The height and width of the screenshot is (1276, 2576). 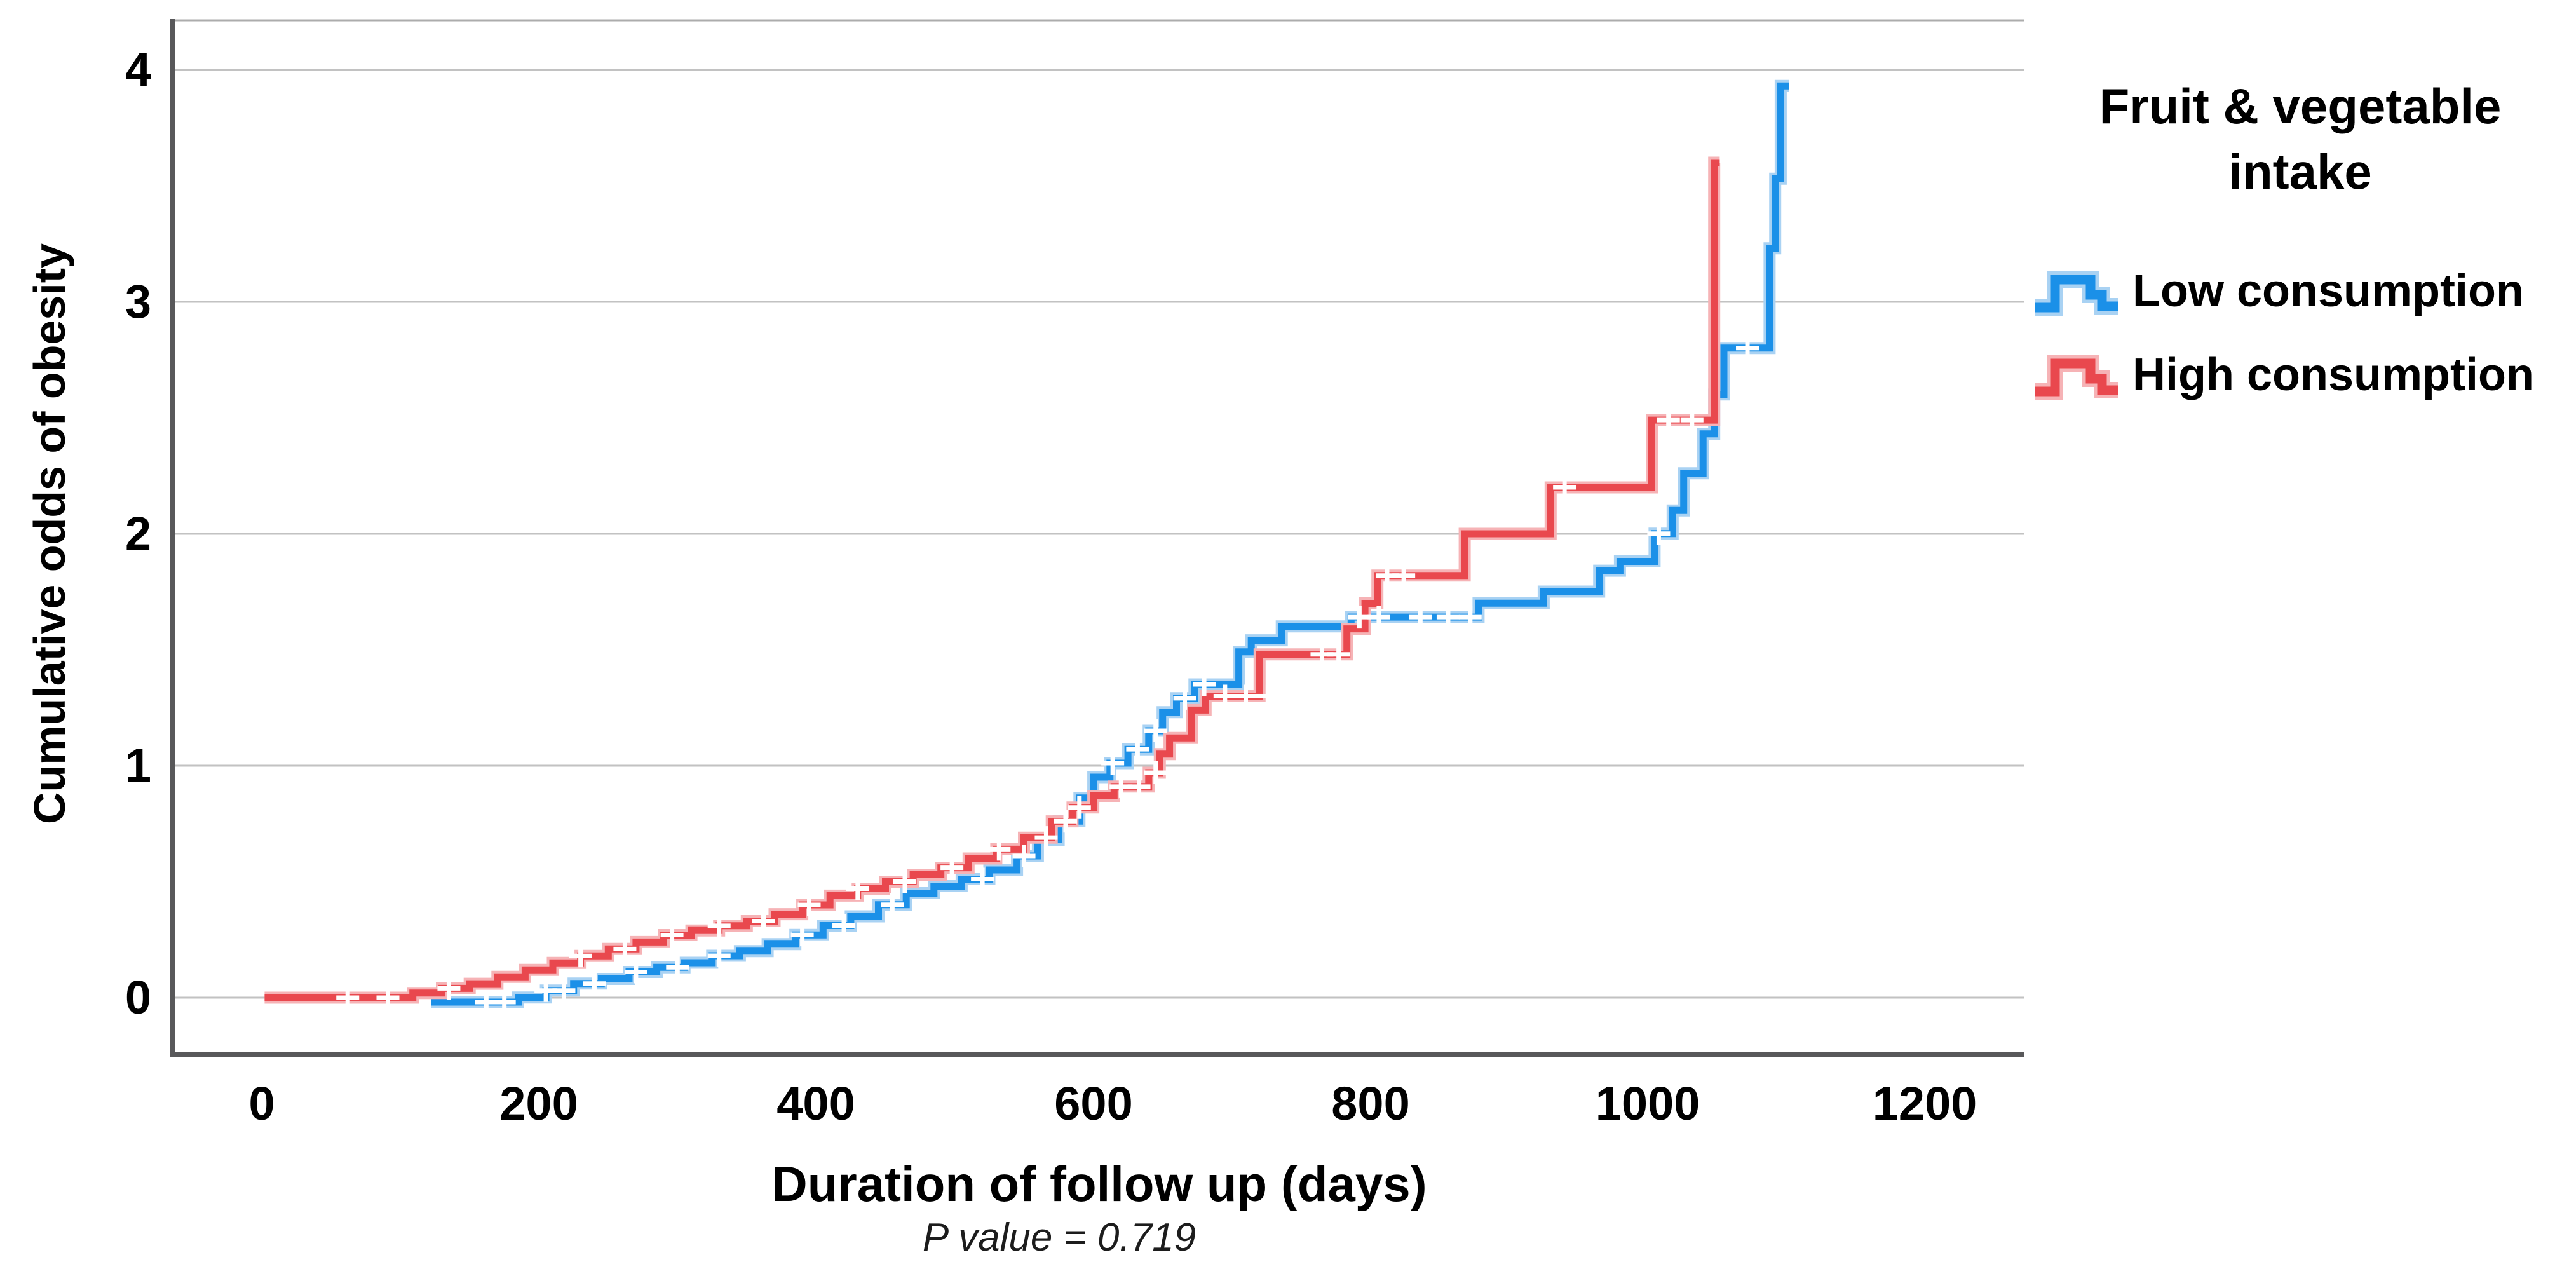 What do you see at coordinates (1371, 1103) in the screenshot?
I see `x-tick-label-800: 800` at bounding box center [1371, 1103].